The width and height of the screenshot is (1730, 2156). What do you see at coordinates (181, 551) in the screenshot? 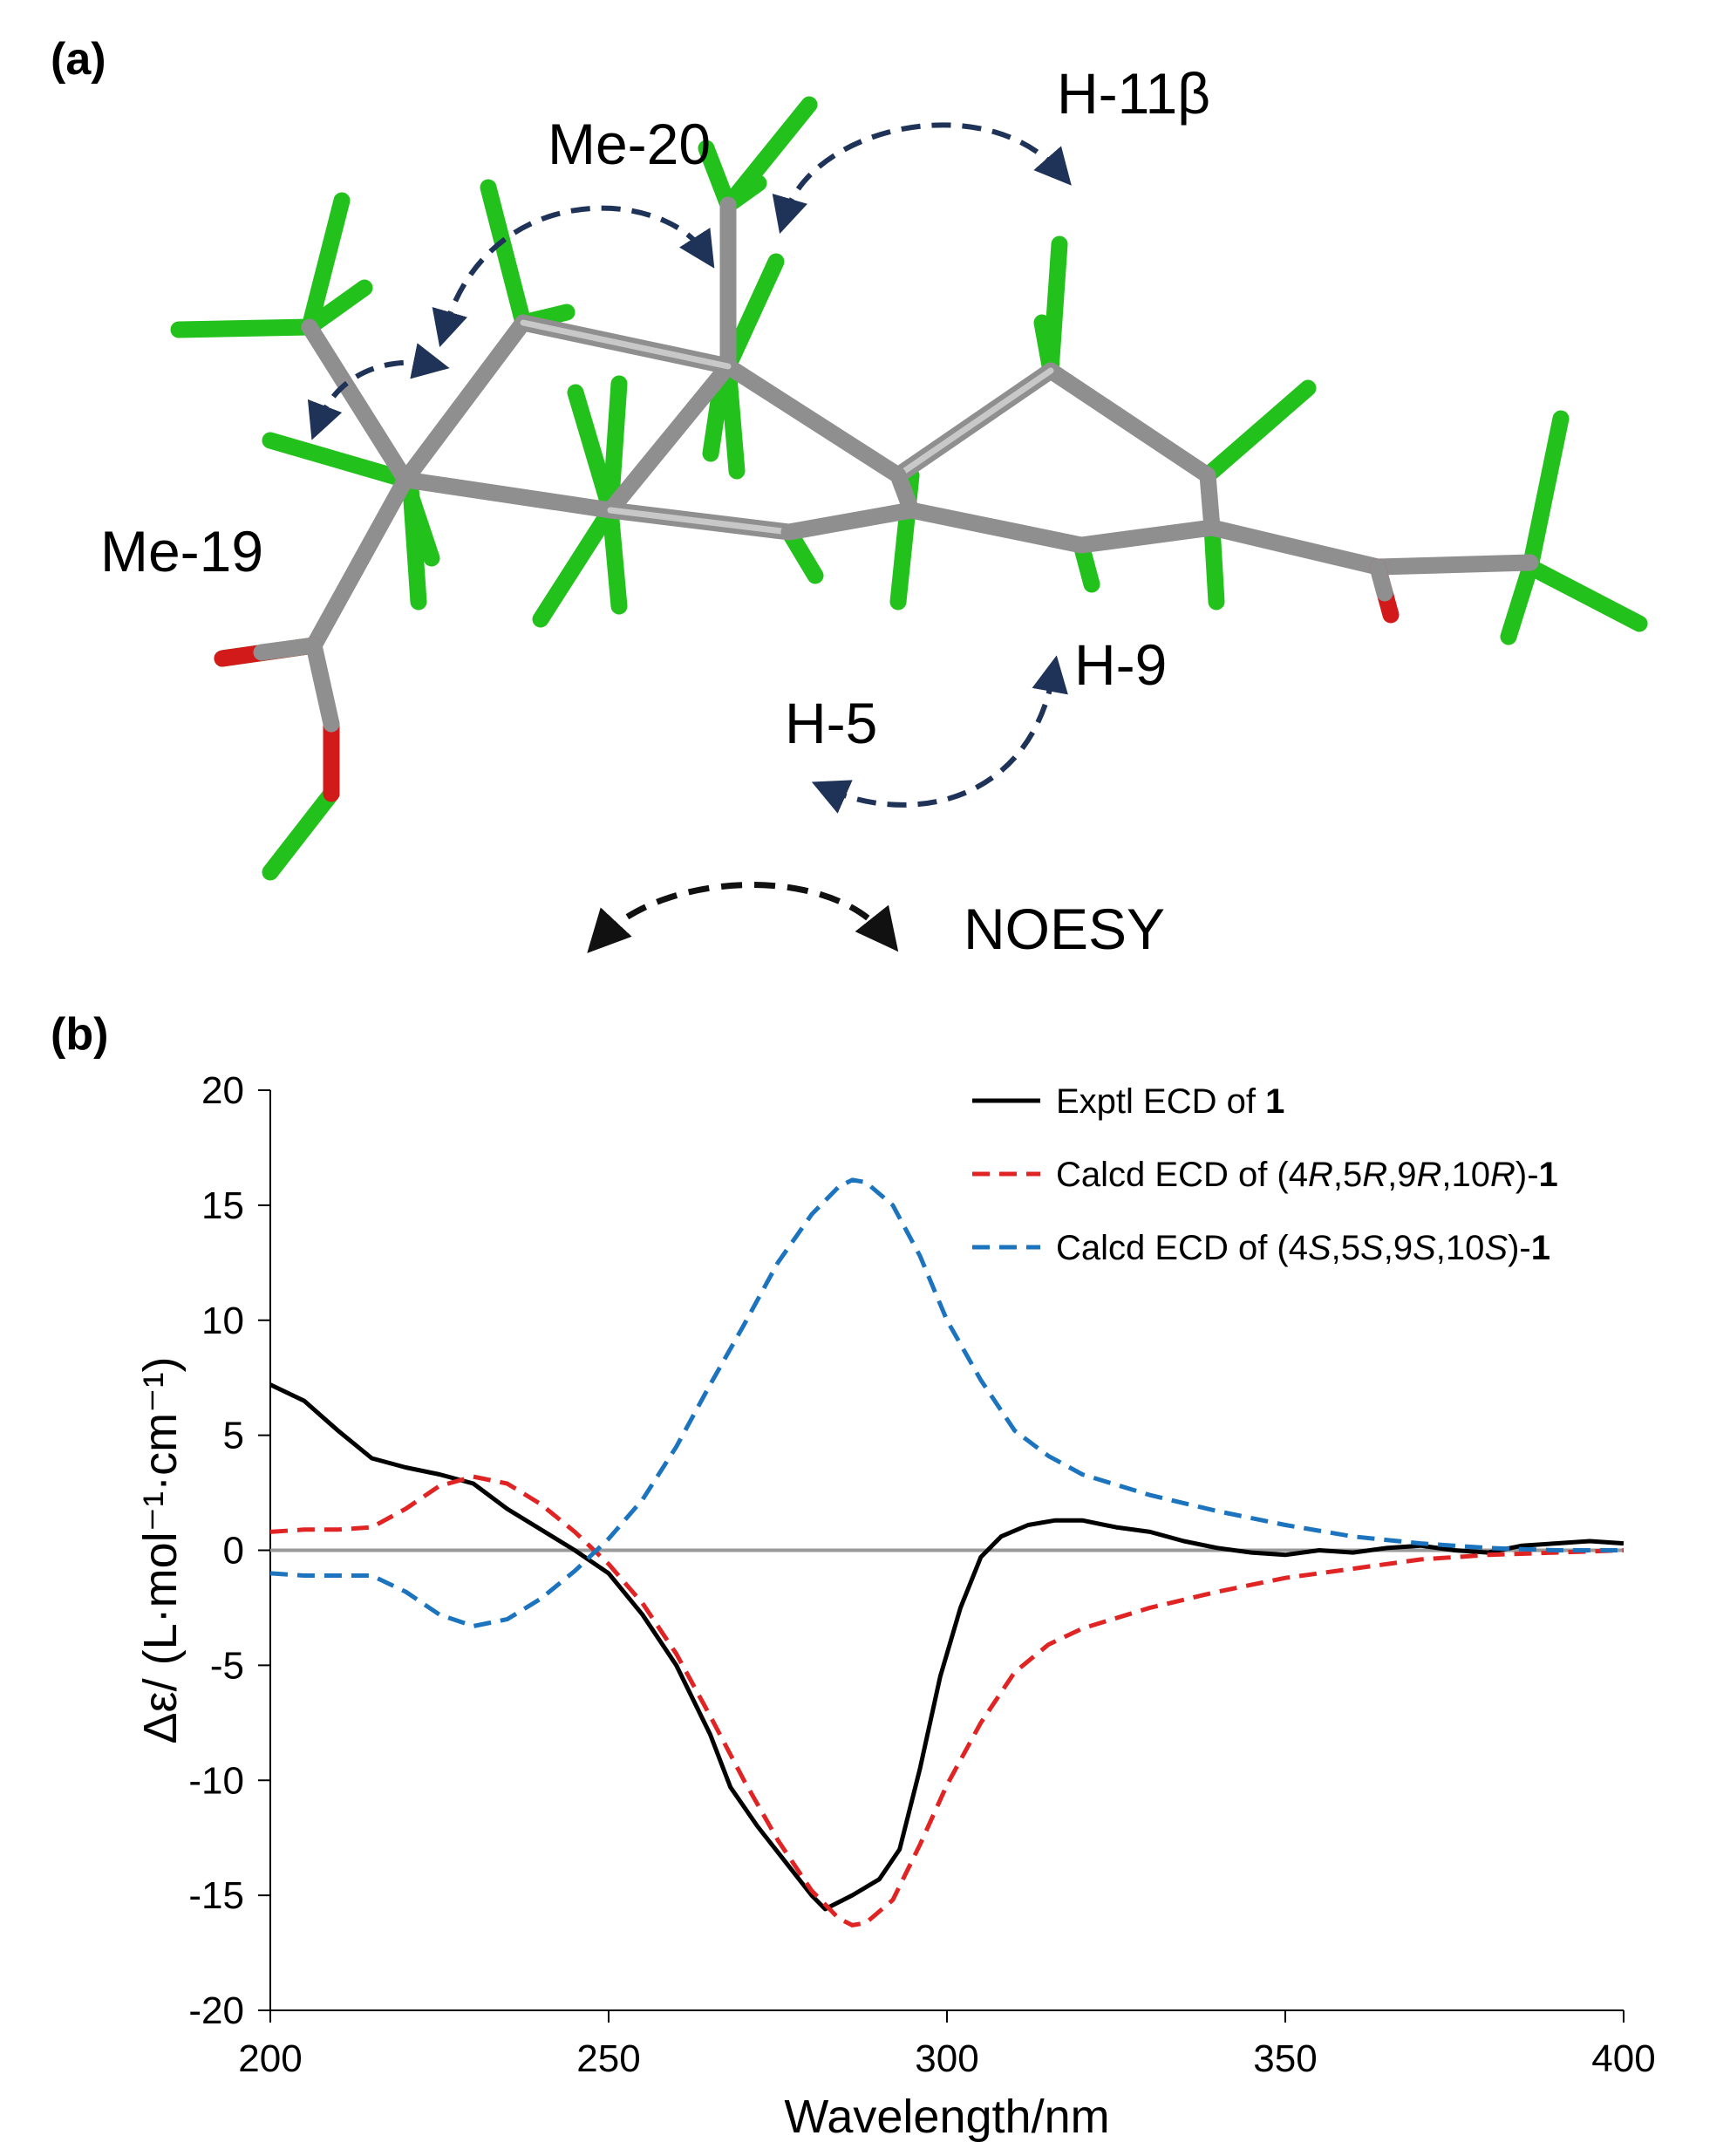
I see `label-me-19: Me-19` at bounding box center [181, 551].